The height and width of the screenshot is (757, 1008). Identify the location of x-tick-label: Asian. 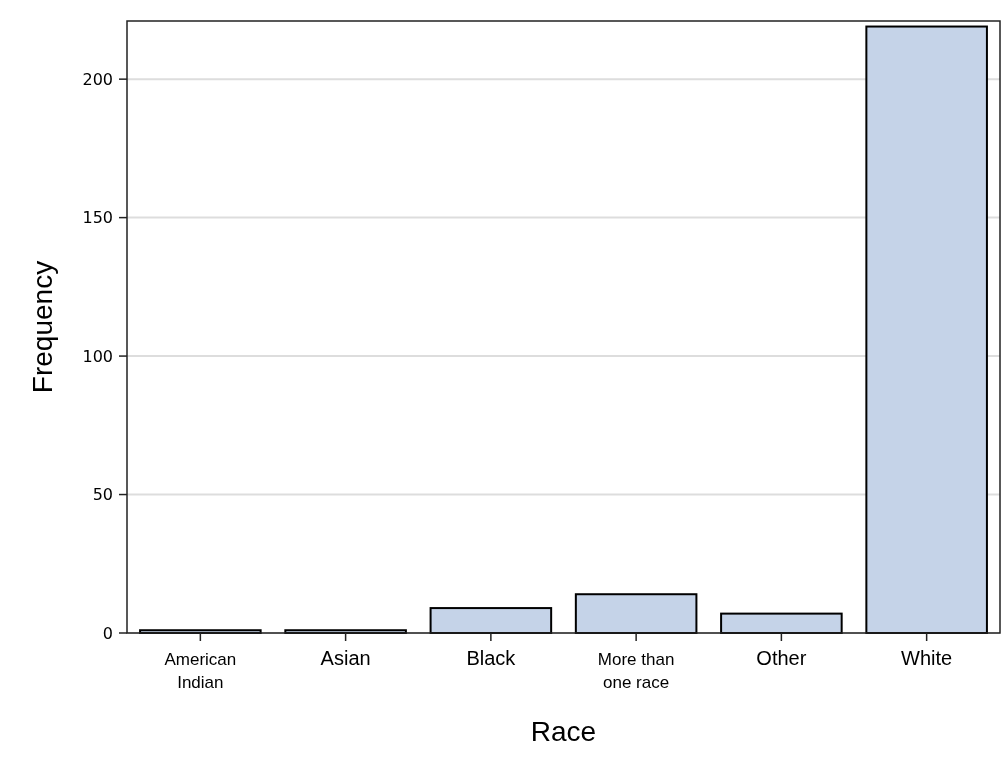
(345, 658).